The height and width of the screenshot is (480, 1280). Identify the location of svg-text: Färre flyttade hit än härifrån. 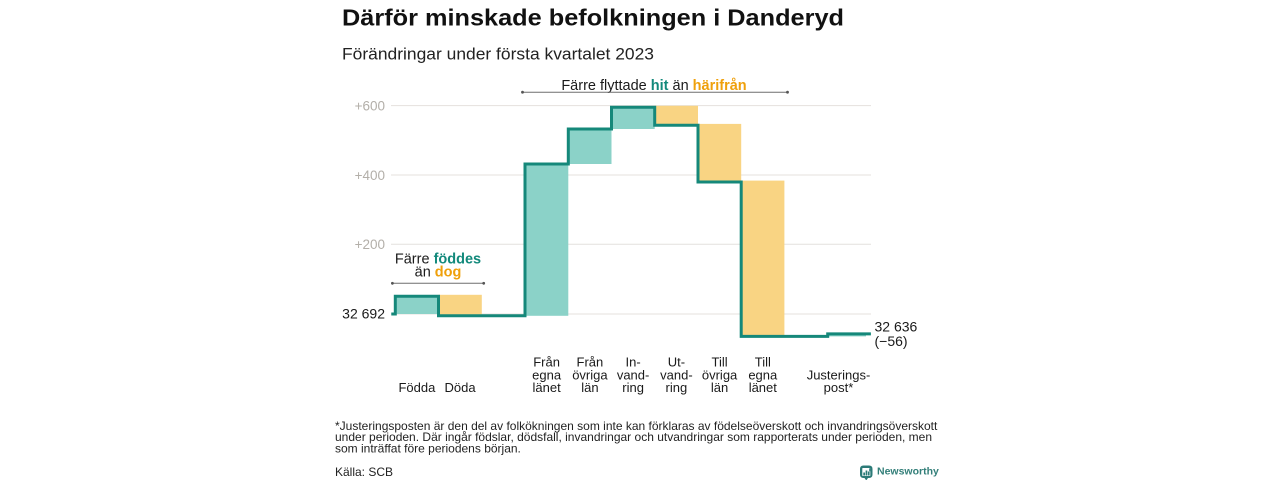
(653, 86).